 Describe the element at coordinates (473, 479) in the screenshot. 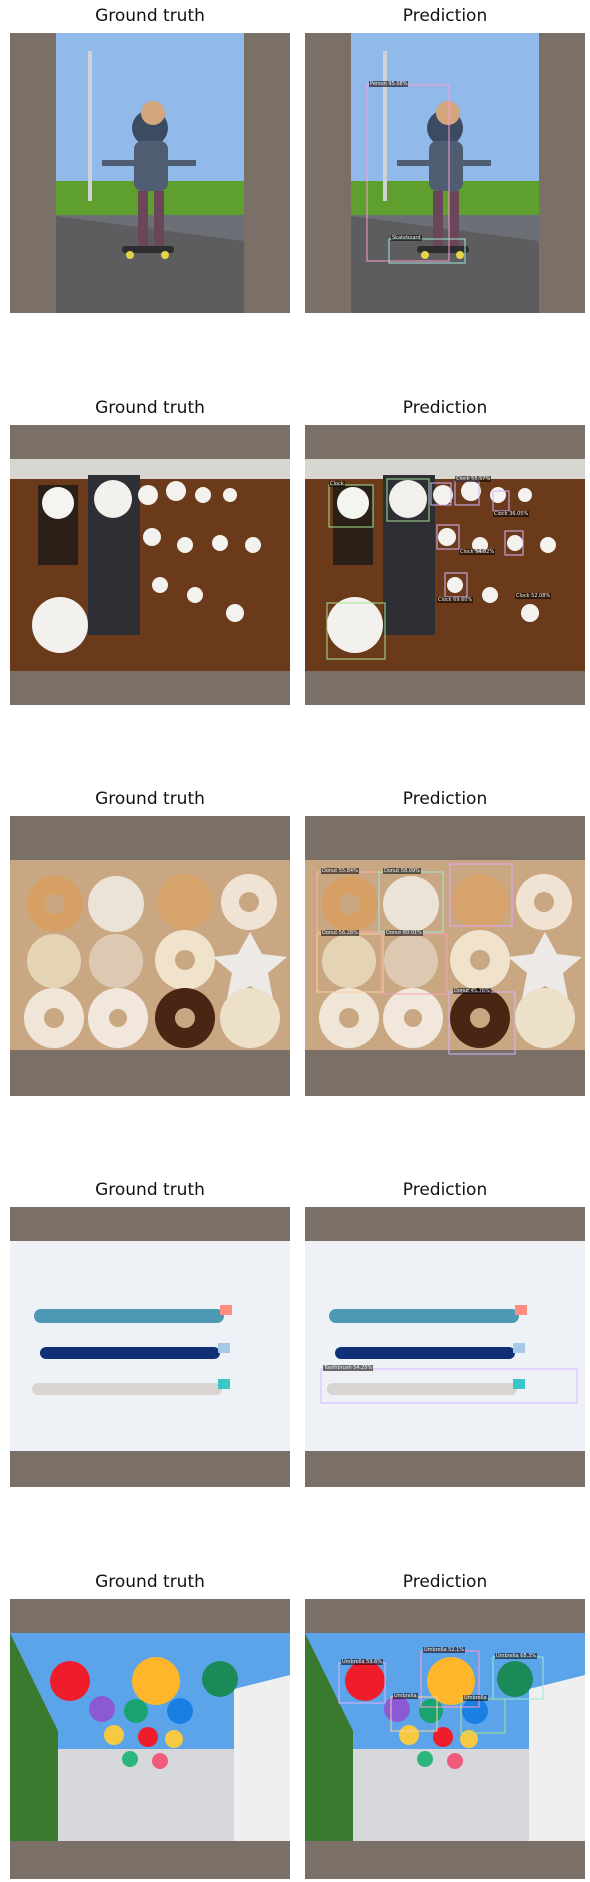

I see `prediction-label: Clock 55.57%` at that location.